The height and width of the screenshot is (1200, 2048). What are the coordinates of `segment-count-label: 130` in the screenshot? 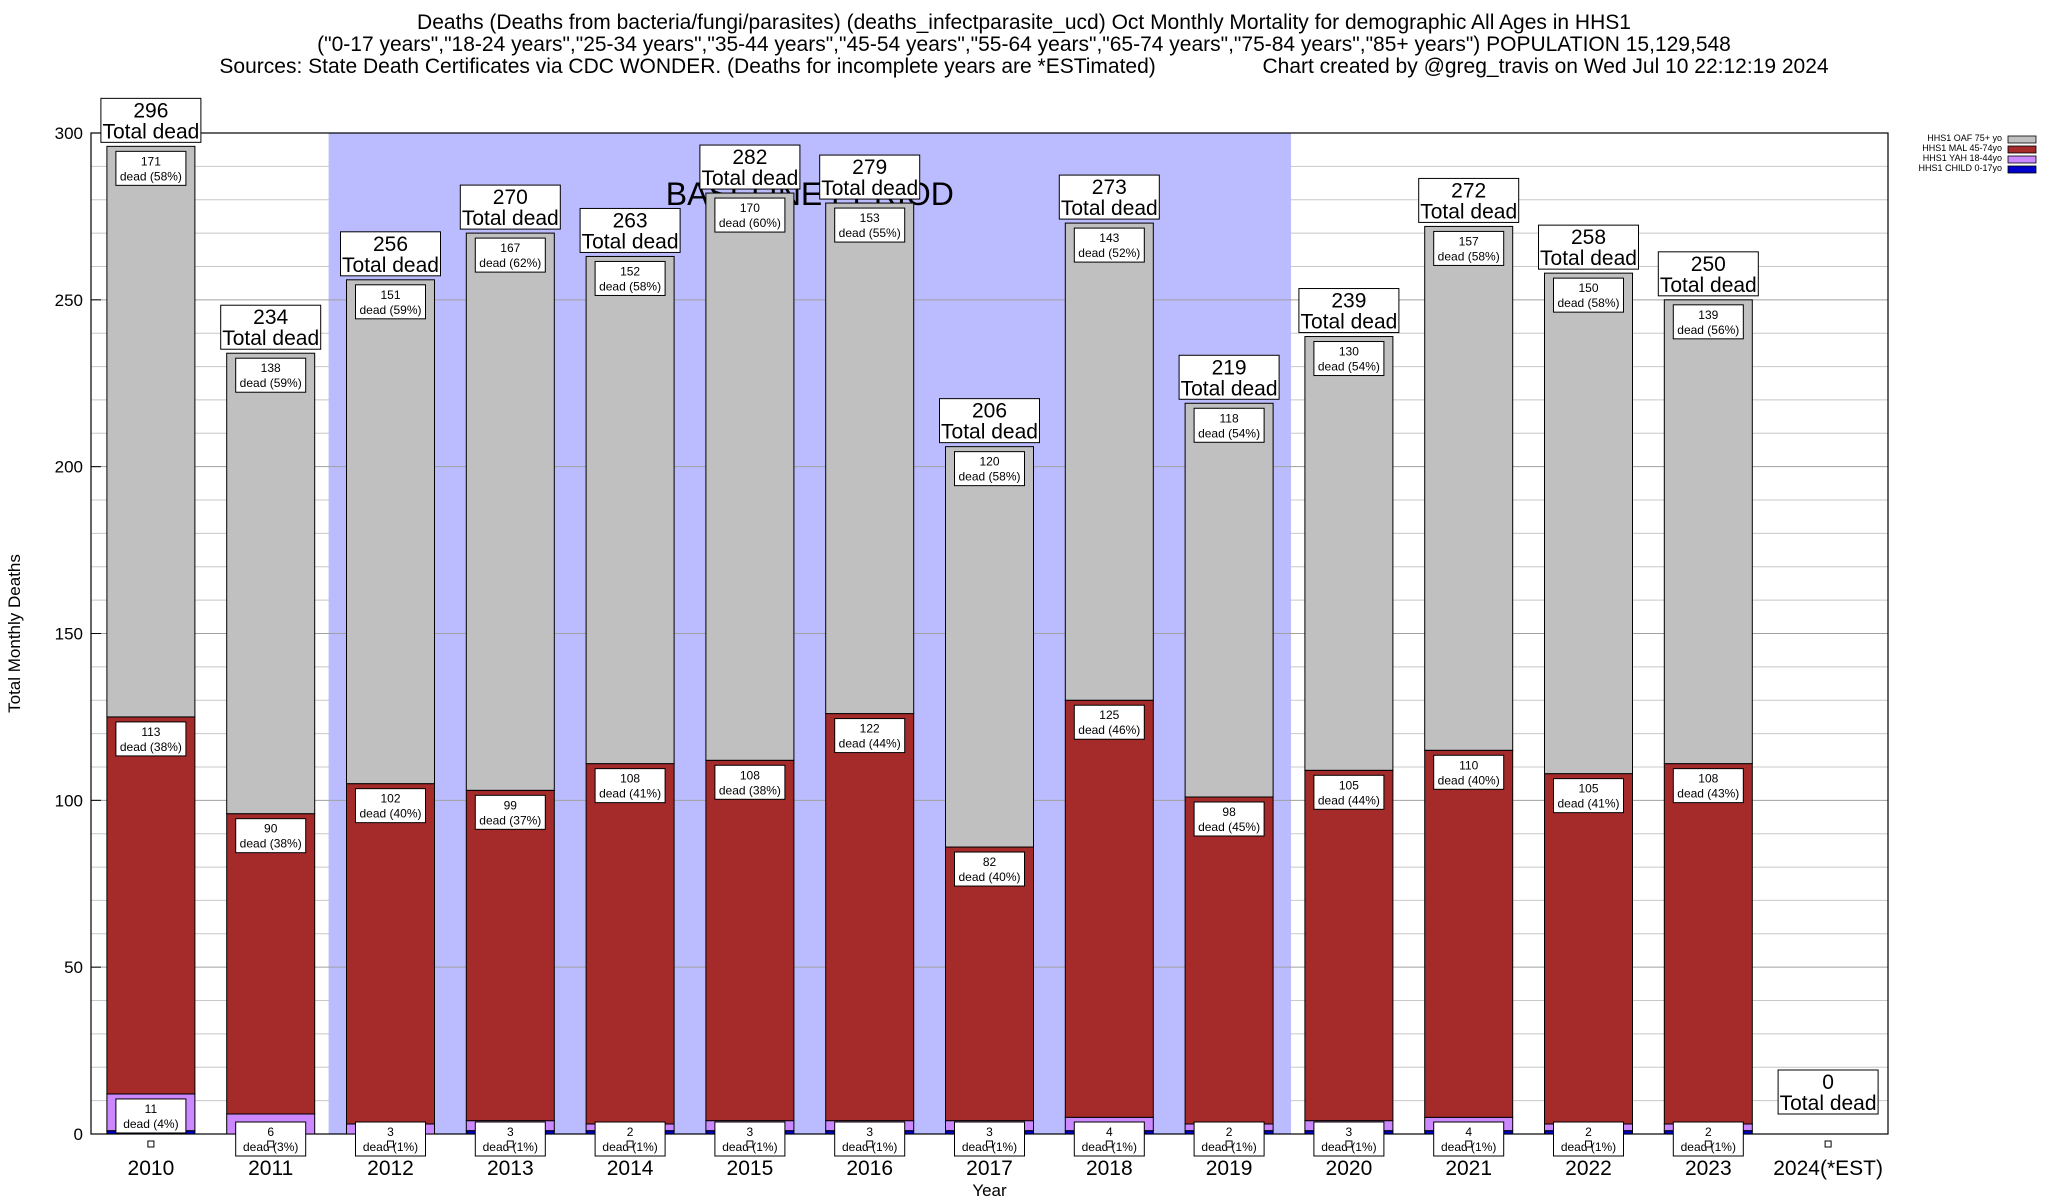 It's located at (1349, 352).